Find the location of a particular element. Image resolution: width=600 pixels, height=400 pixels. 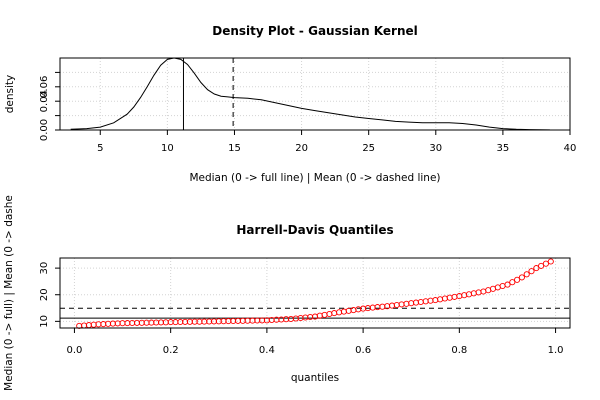

quantiles-y-axis: 10 20 30 is located at coordinates (50, 295).